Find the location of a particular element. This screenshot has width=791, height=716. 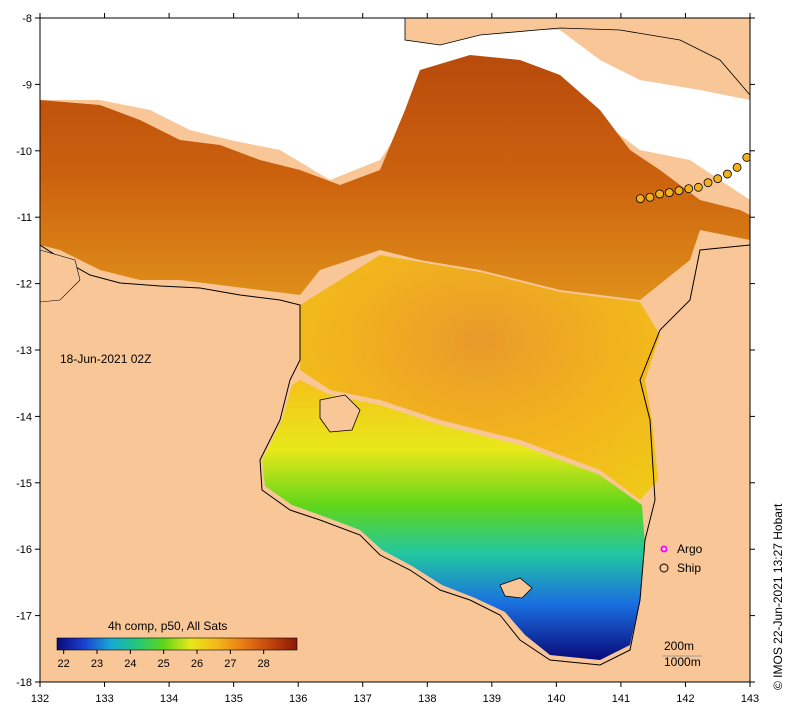

colorbar-bar is located at coordinates (177, 644).